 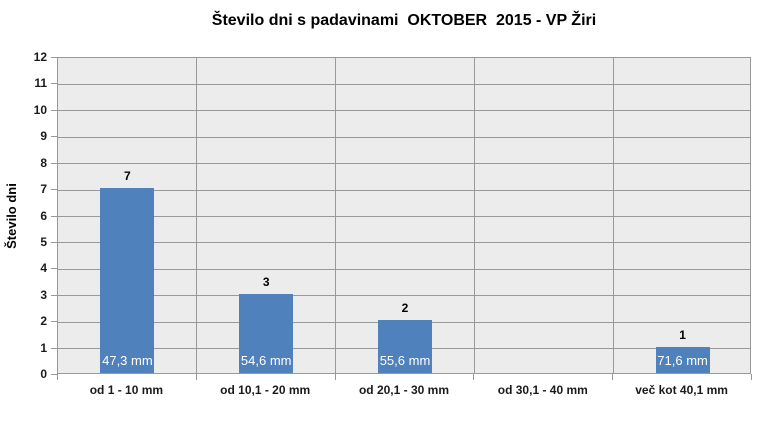 I want to click on y-tick-label: 12, so click(x=40, y=57).